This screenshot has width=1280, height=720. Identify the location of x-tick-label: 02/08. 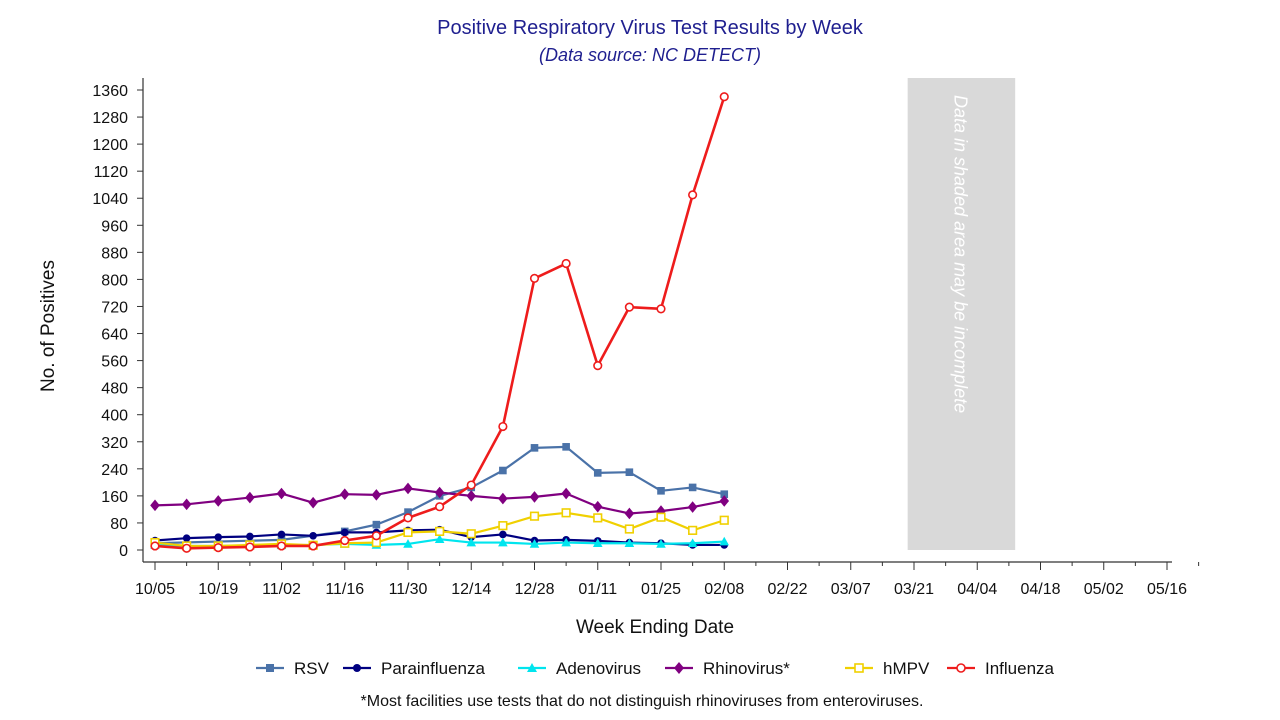
(724, 589).